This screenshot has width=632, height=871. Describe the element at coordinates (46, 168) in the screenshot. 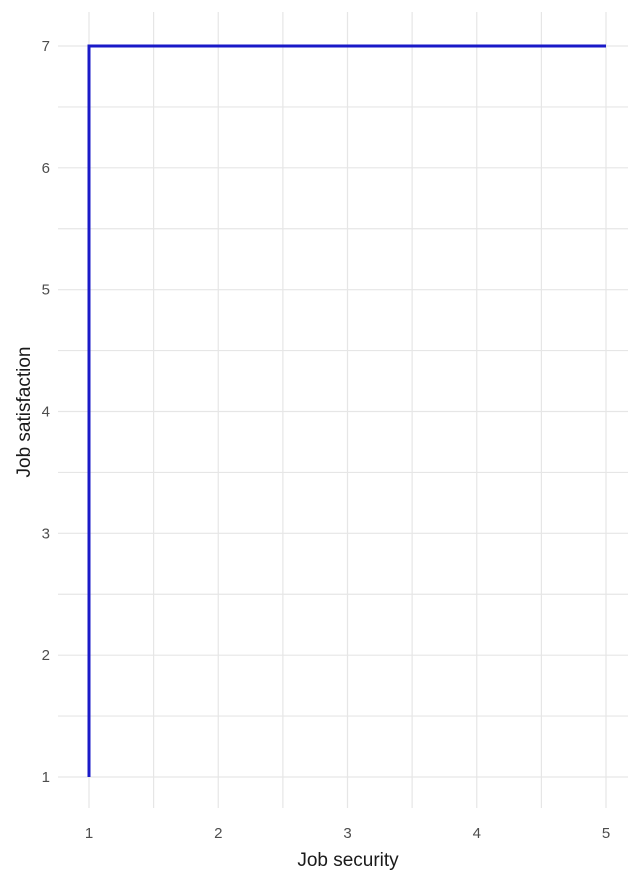

I see `y-tick-label: 6` at that location.